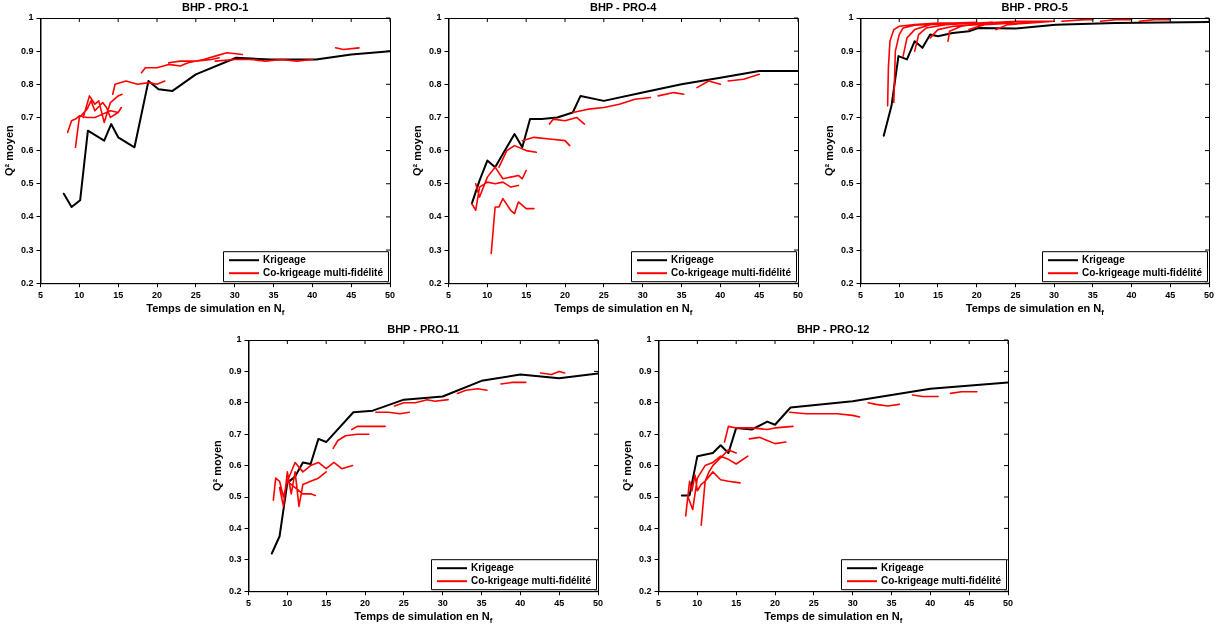  I want to click on chart-title: BHP - PRO-4, so click(623, 7).